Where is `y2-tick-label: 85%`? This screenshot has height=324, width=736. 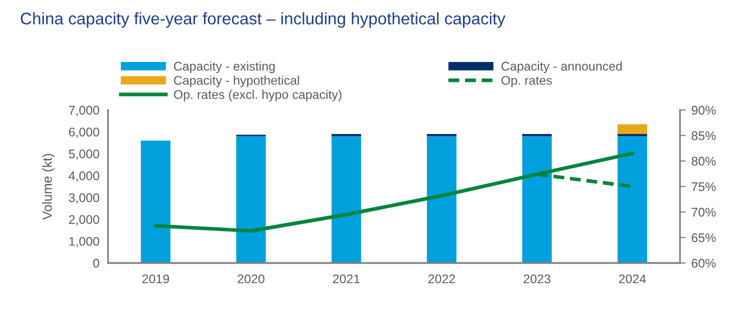 y2-tick-label: 85% is located at coordinates (704, 135).